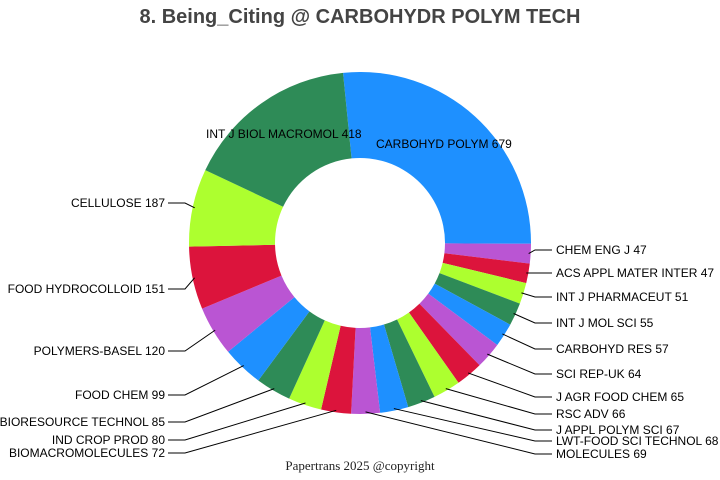 This screenshot has height=480, width=720. I want to click on slice-label: CARBOHYD RES 57, so click(612, 349).